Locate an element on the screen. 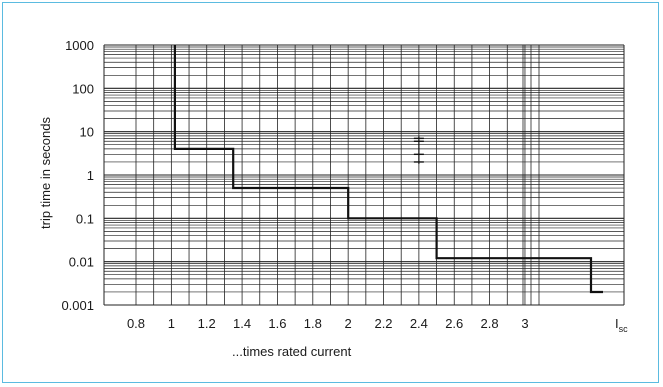  x-tick-label: 2.6 is located at coordinates (454, 323).